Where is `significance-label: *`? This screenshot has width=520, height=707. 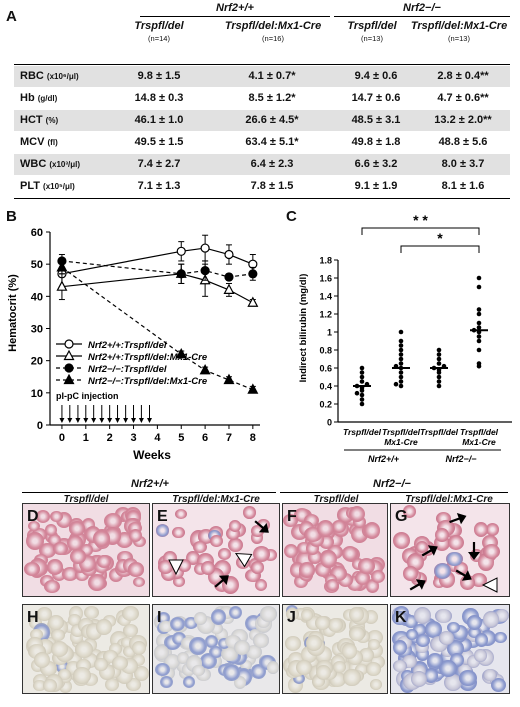 significance-label: * is located at coordinates (440, 238).